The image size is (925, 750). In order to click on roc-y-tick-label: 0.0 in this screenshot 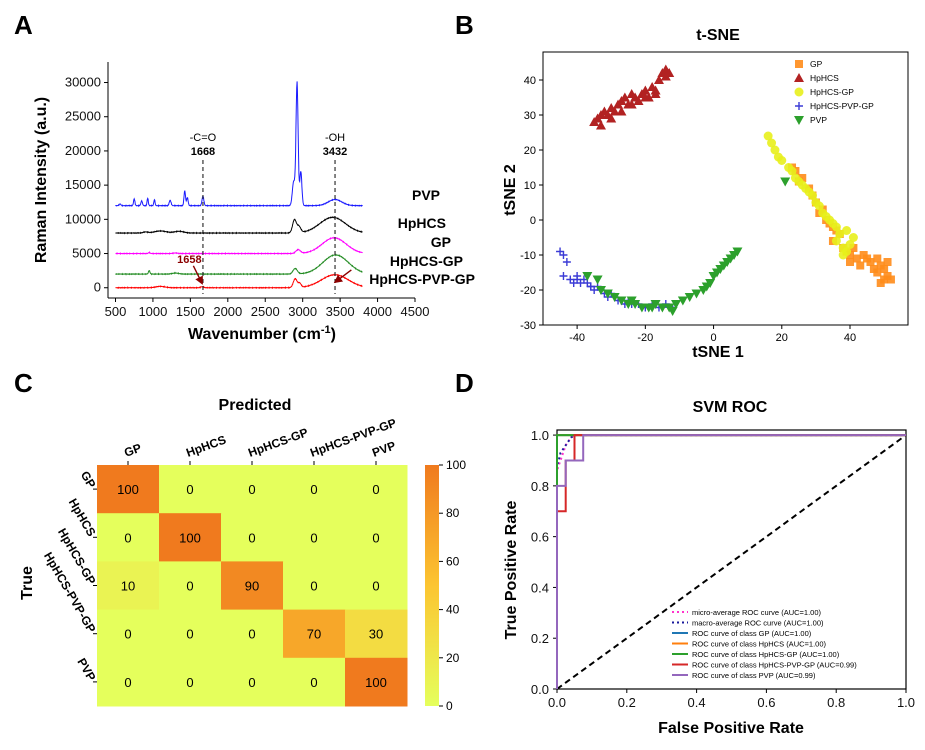, I will do `click(540, 689)`.